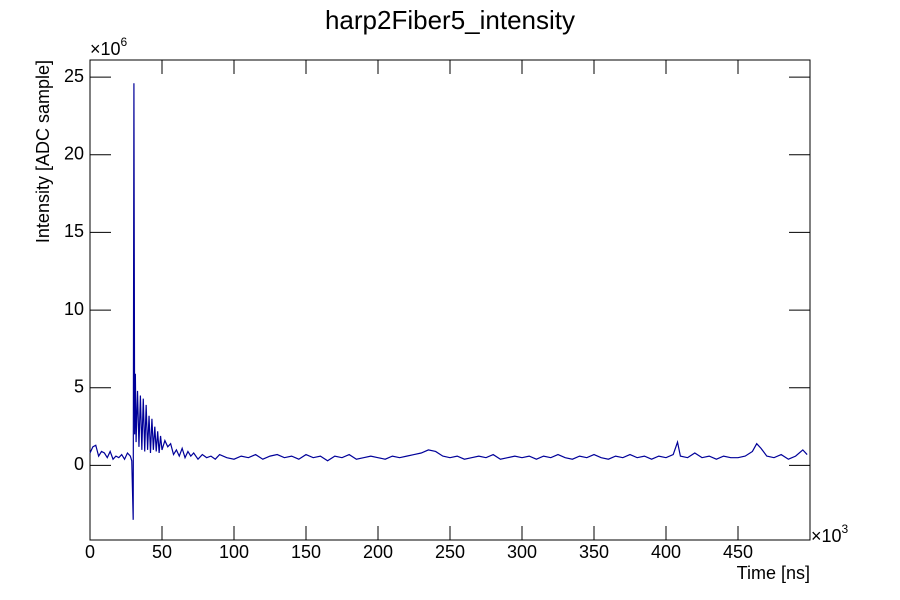 This screenshot has height=600, width=900. I want to click on x-tick-label: 50, so click(162, 552).